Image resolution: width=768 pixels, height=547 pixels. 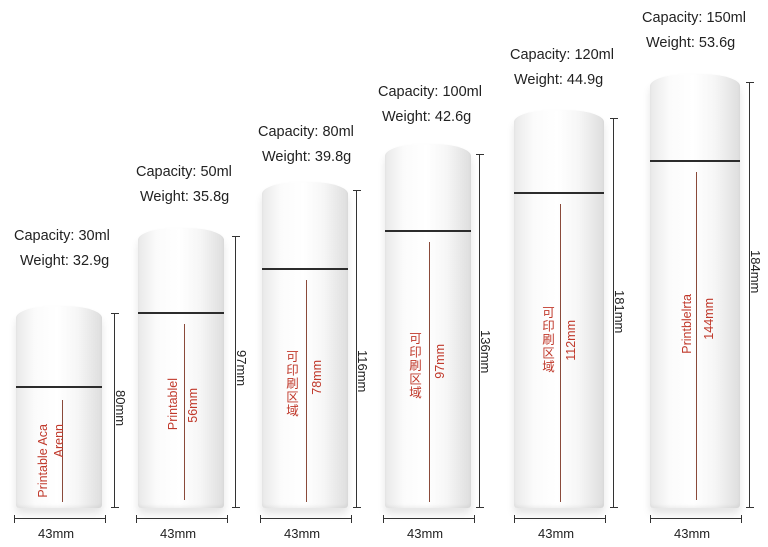 I want to click on width-label-50ml: 43mm, so click(x=178, y=533).